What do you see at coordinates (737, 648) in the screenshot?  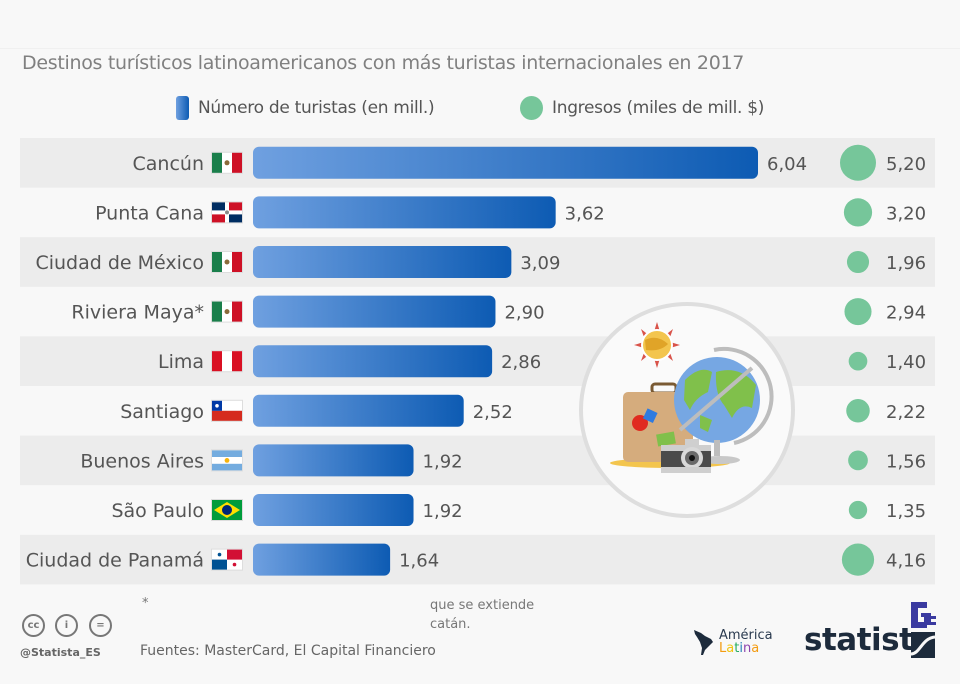 I see `latina-letter: t` at bounding box center [737, 648].